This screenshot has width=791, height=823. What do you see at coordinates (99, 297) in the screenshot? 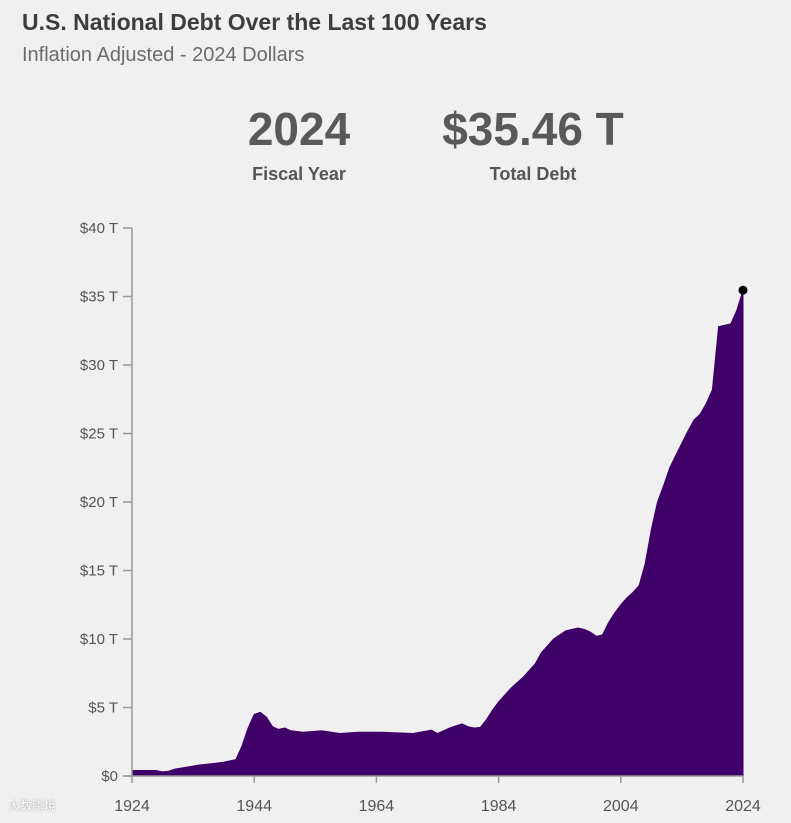
I see `y-tick-label: $35 T` at bounding box center [99, 297].